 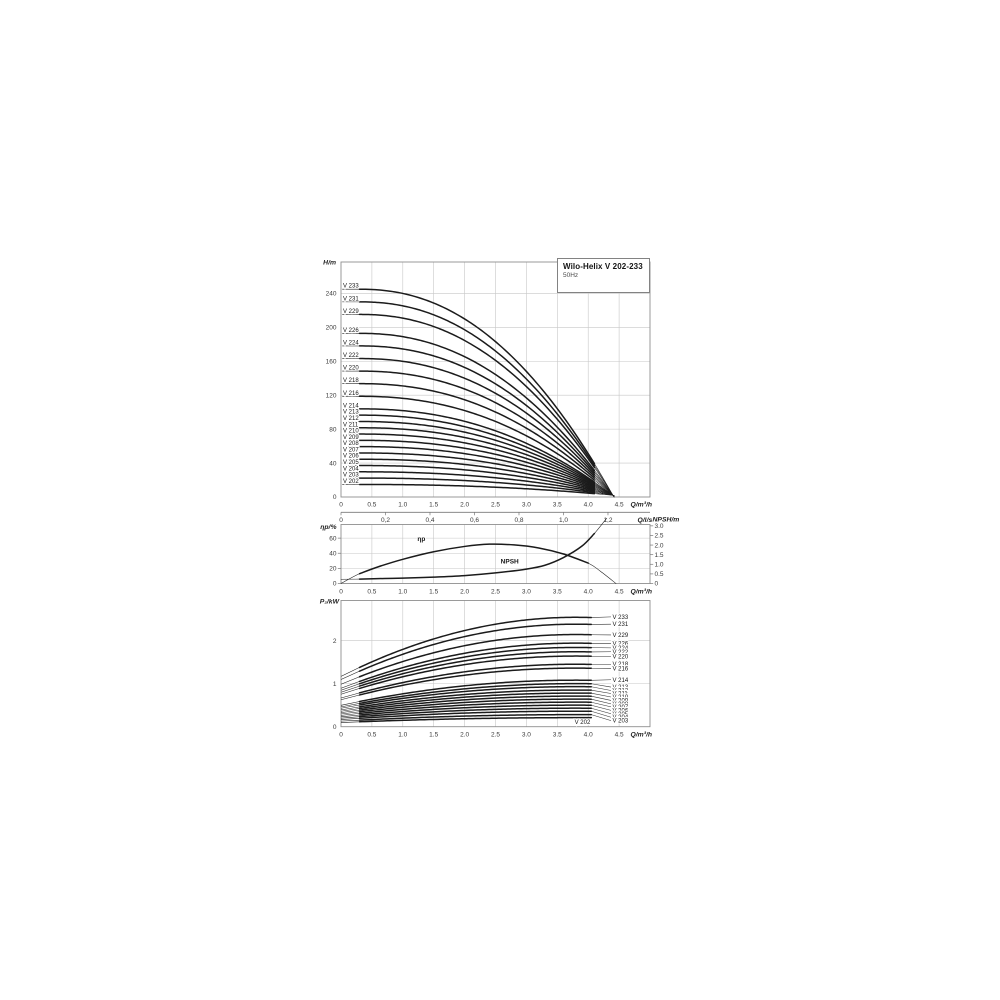 I want to click on y-tick-label-right: 1.0, so click(x=659, y=564).